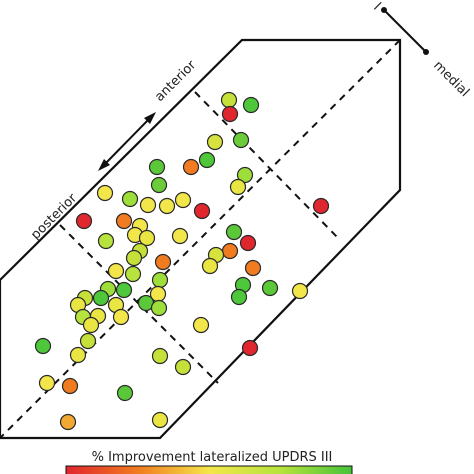 The image size is (474, 474). I want to click on medial-label: medial, so click(451, 79).